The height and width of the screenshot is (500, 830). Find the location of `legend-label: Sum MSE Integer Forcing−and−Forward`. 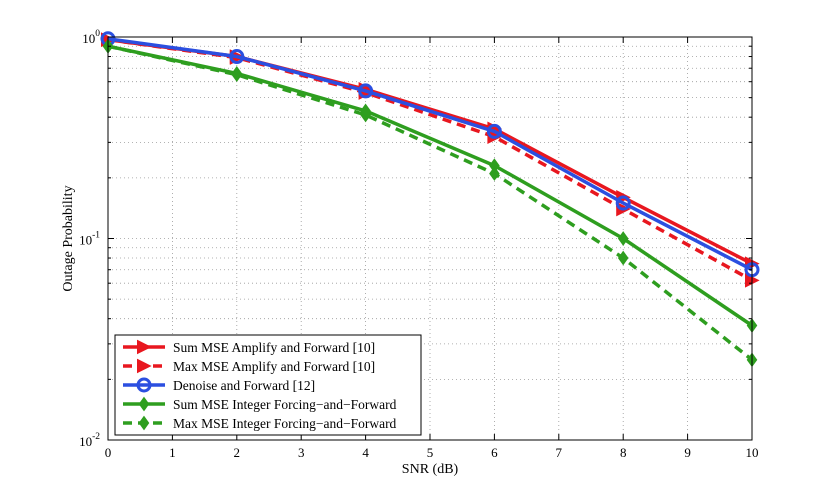

legend-label: Sum MSE Integer Forcing−and−Forward is located at coordinates (285, 404).